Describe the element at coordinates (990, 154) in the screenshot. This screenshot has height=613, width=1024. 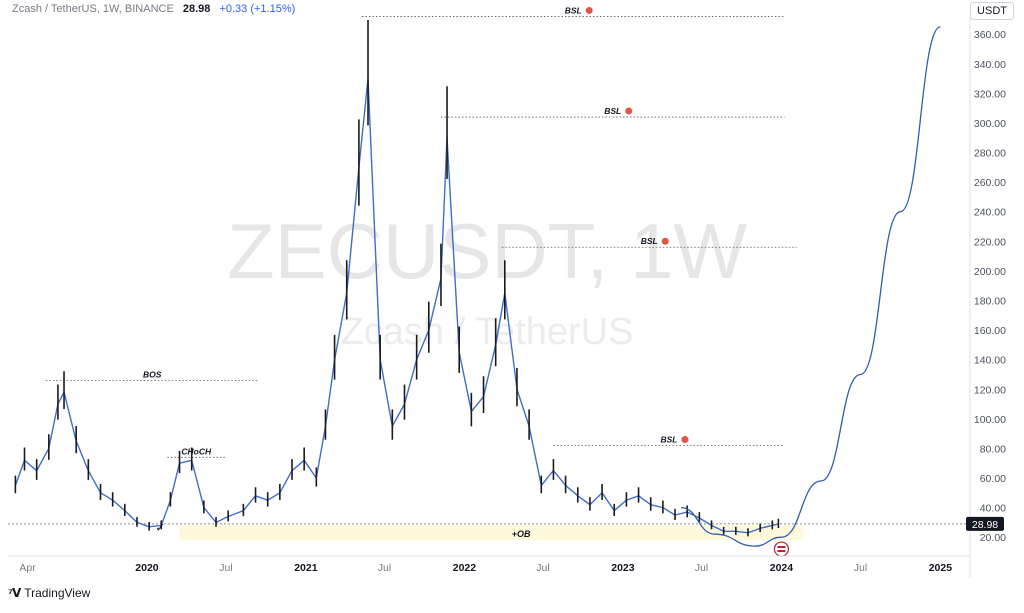
I see `price-tick-label: 280.00` at that location.